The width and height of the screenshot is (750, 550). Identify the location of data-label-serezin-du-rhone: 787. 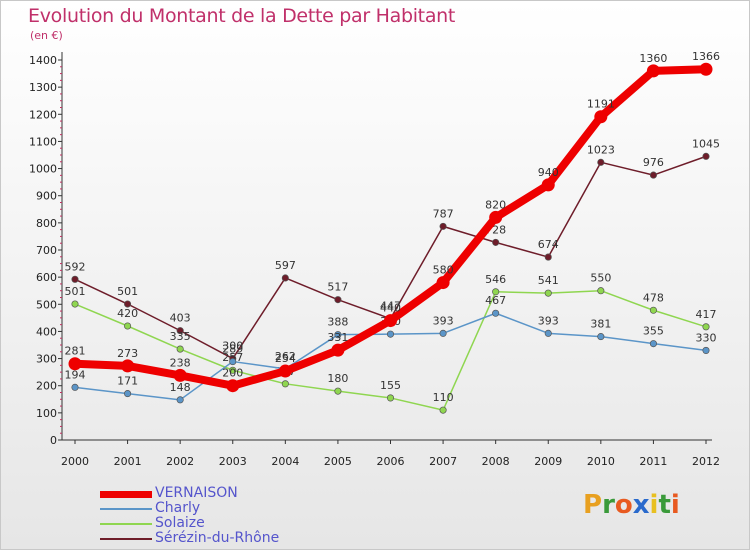
(443, 213).